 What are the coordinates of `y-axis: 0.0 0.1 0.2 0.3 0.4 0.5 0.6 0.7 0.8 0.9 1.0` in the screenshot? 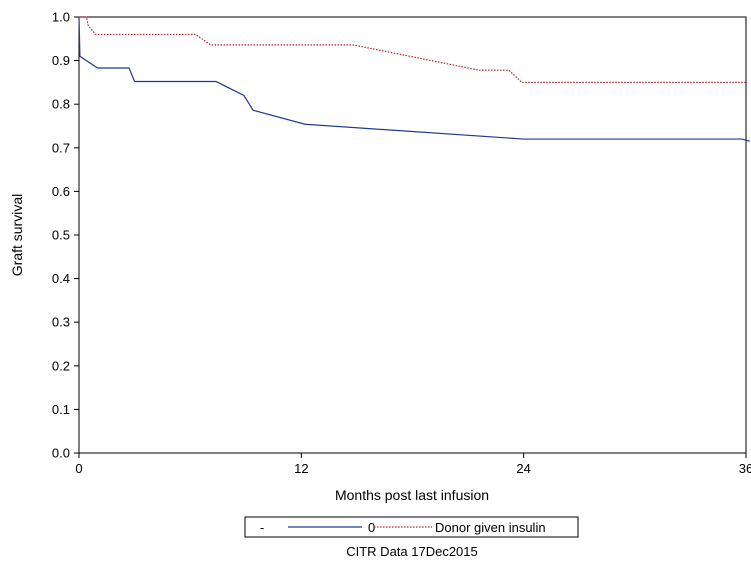 It's located at (65, 235).